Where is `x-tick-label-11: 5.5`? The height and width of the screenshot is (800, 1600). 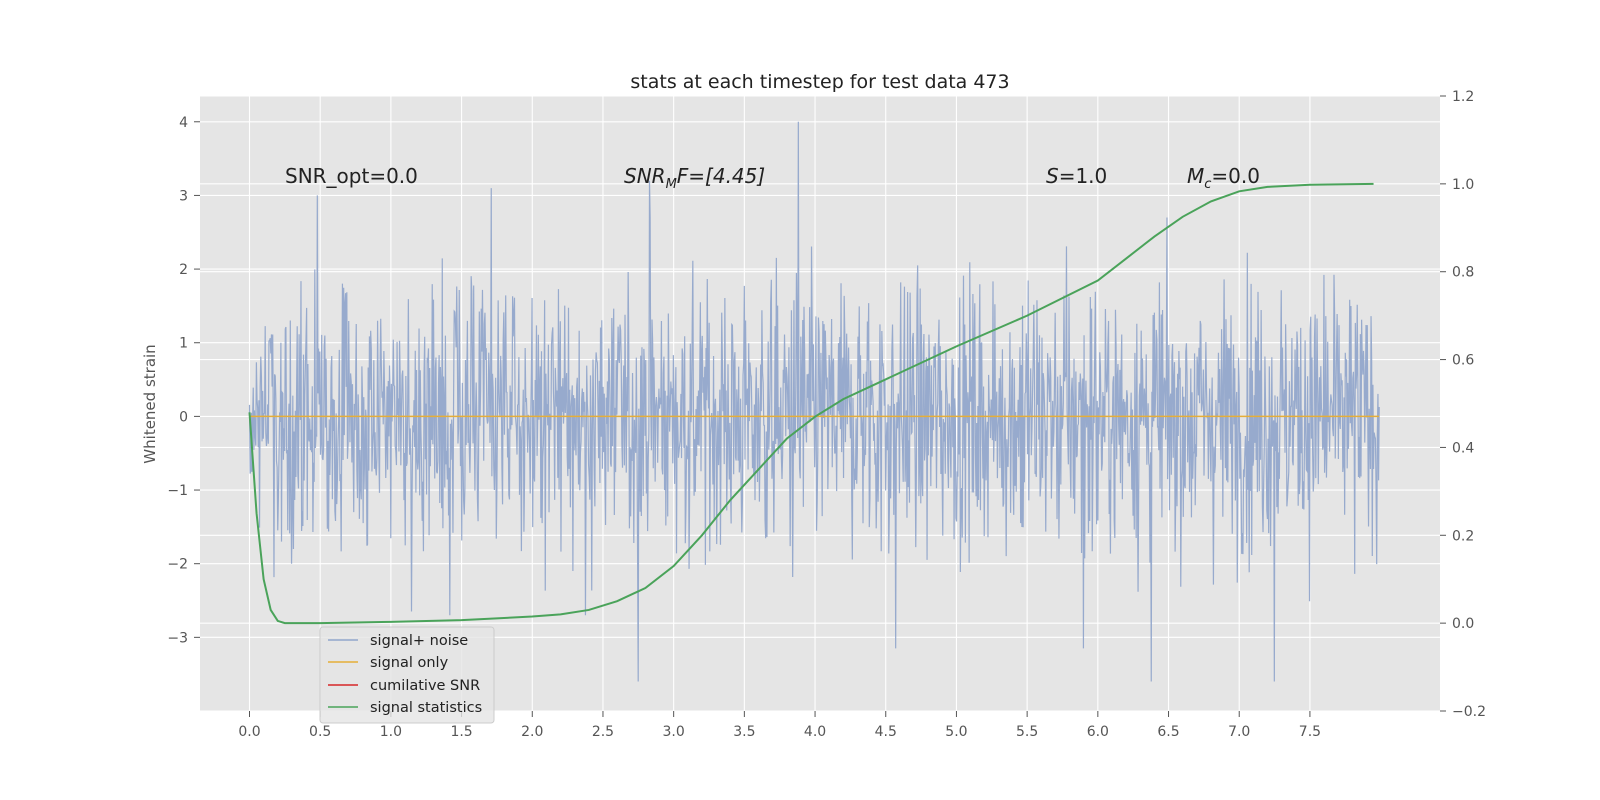 x-tick-label-11: 5.5 is located at coordinates (1027, 732).